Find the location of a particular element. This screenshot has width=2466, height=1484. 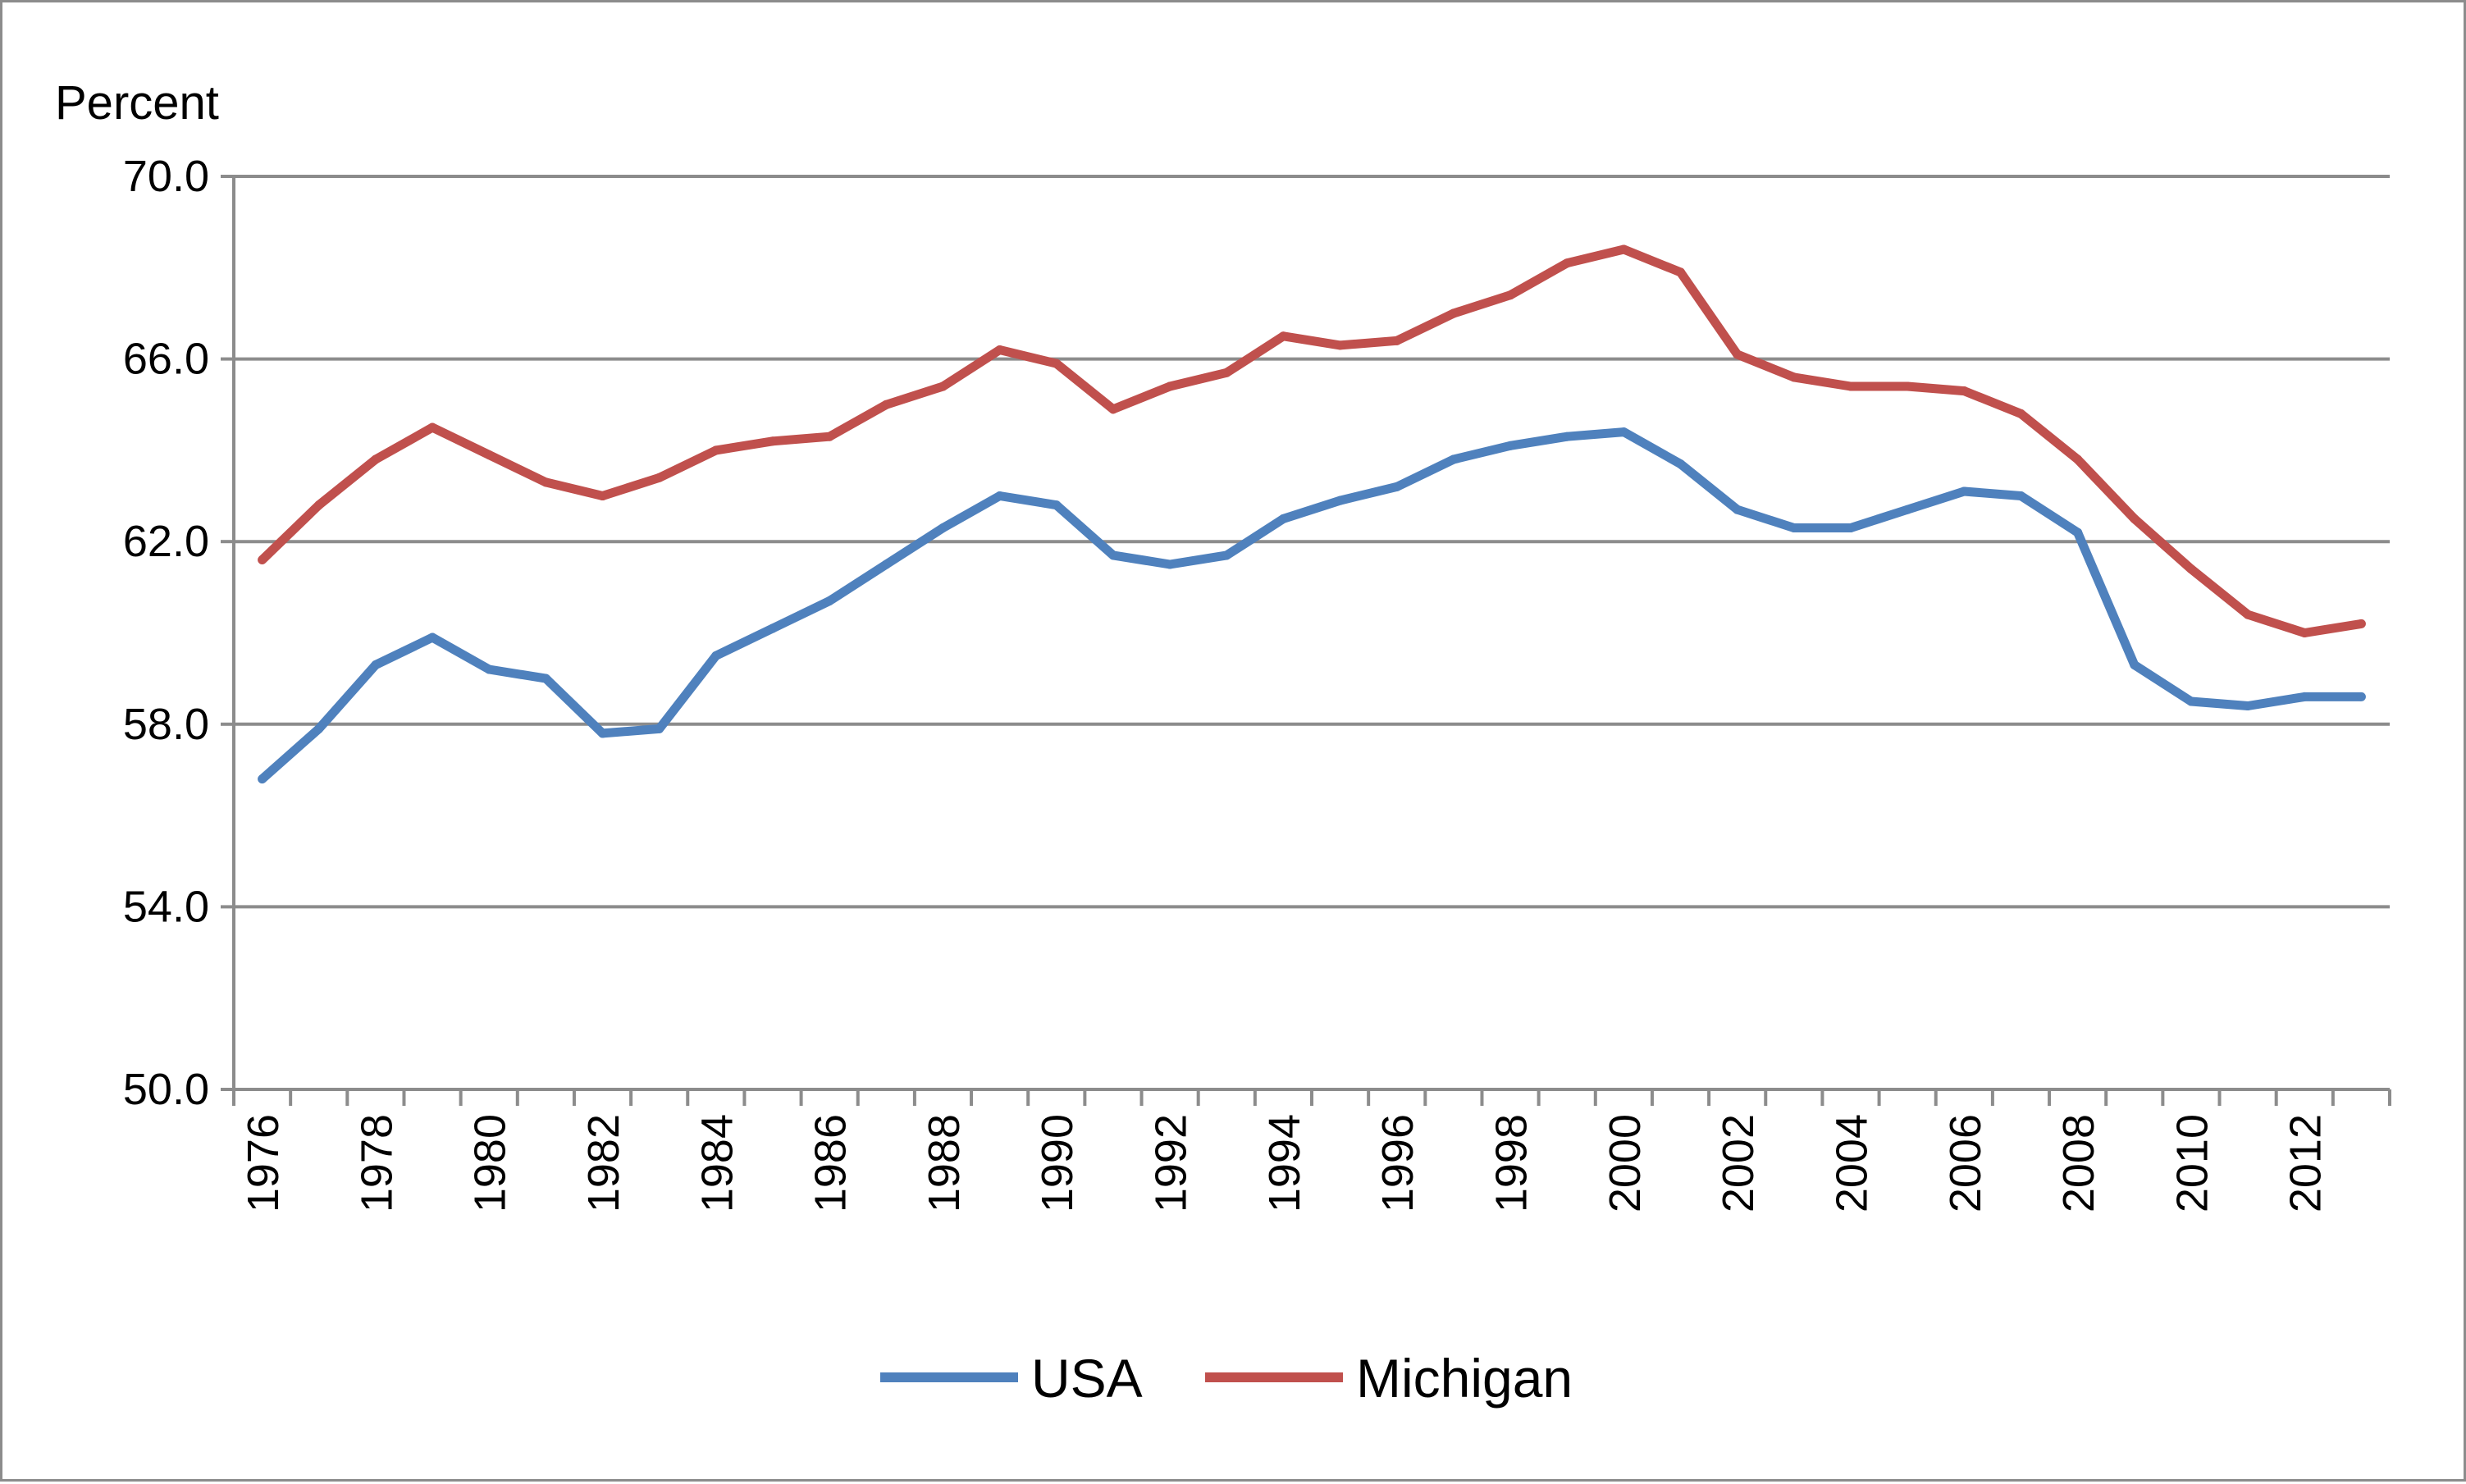

x-tick-label: 2012 is located at coordinates (2306, 1163).